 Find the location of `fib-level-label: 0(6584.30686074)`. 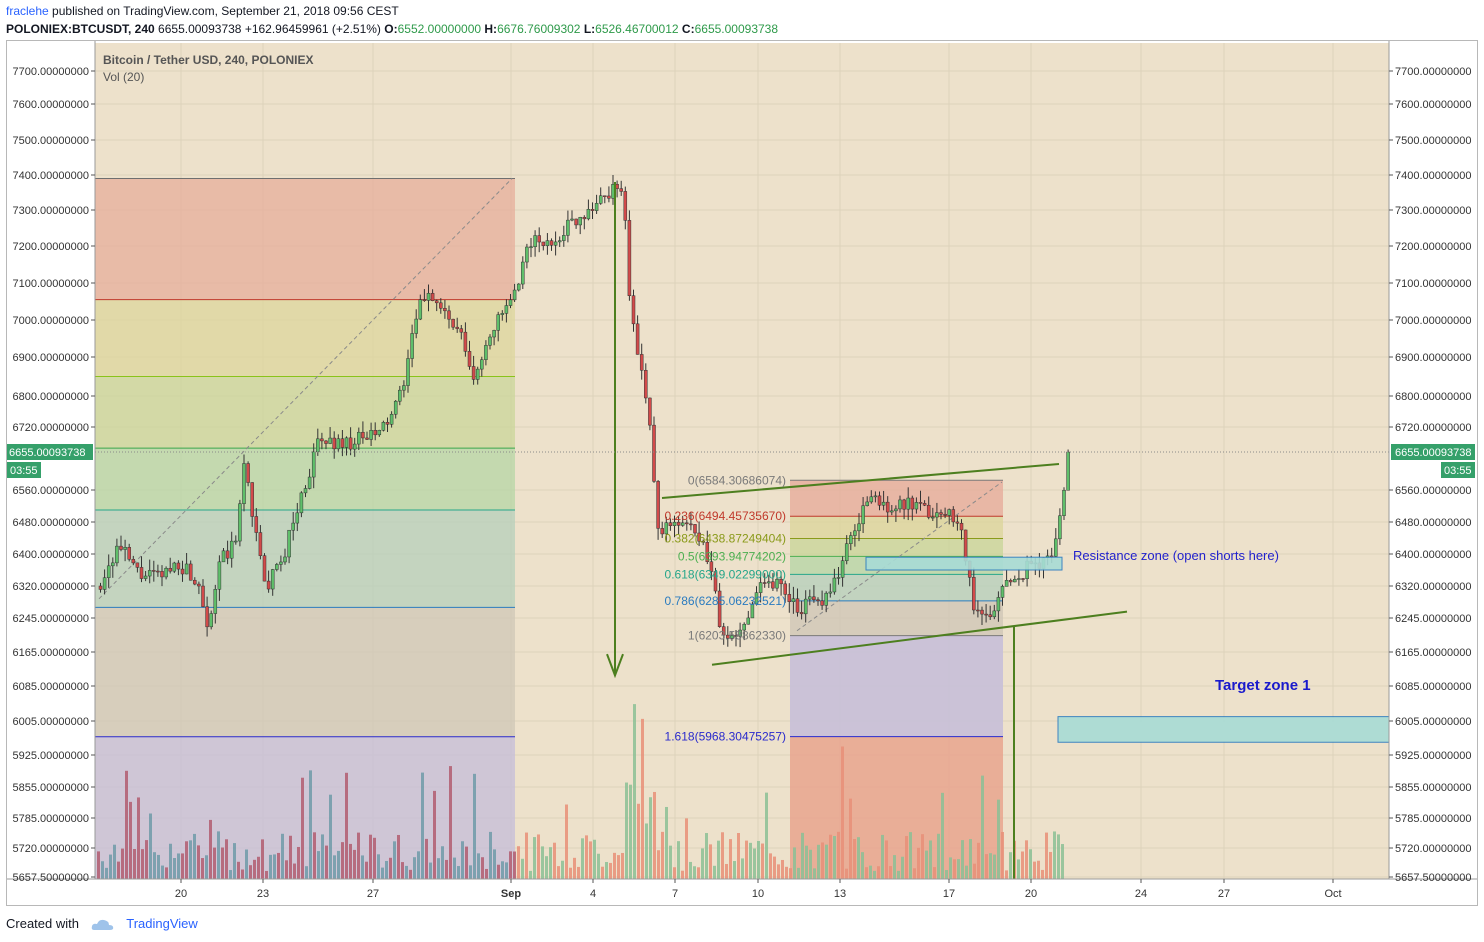

fib-level-label: 0(6584.30686074) is located at coordinates (737, 480).